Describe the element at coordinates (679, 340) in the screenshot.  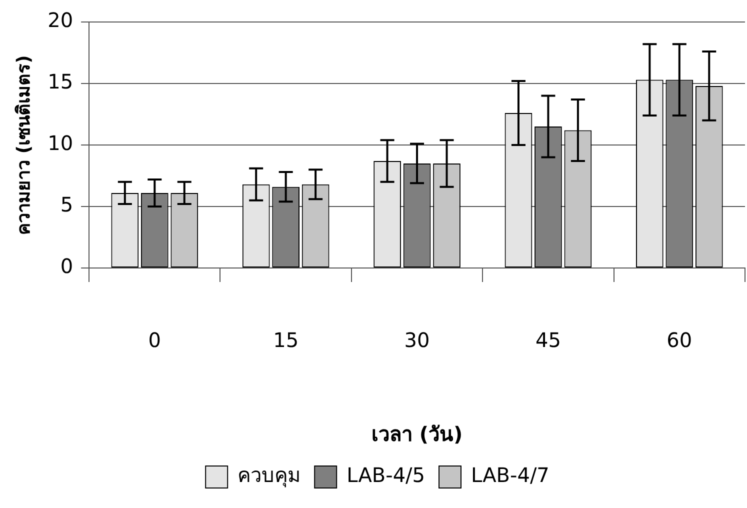
I see `x-tick-label: 60` at that location.